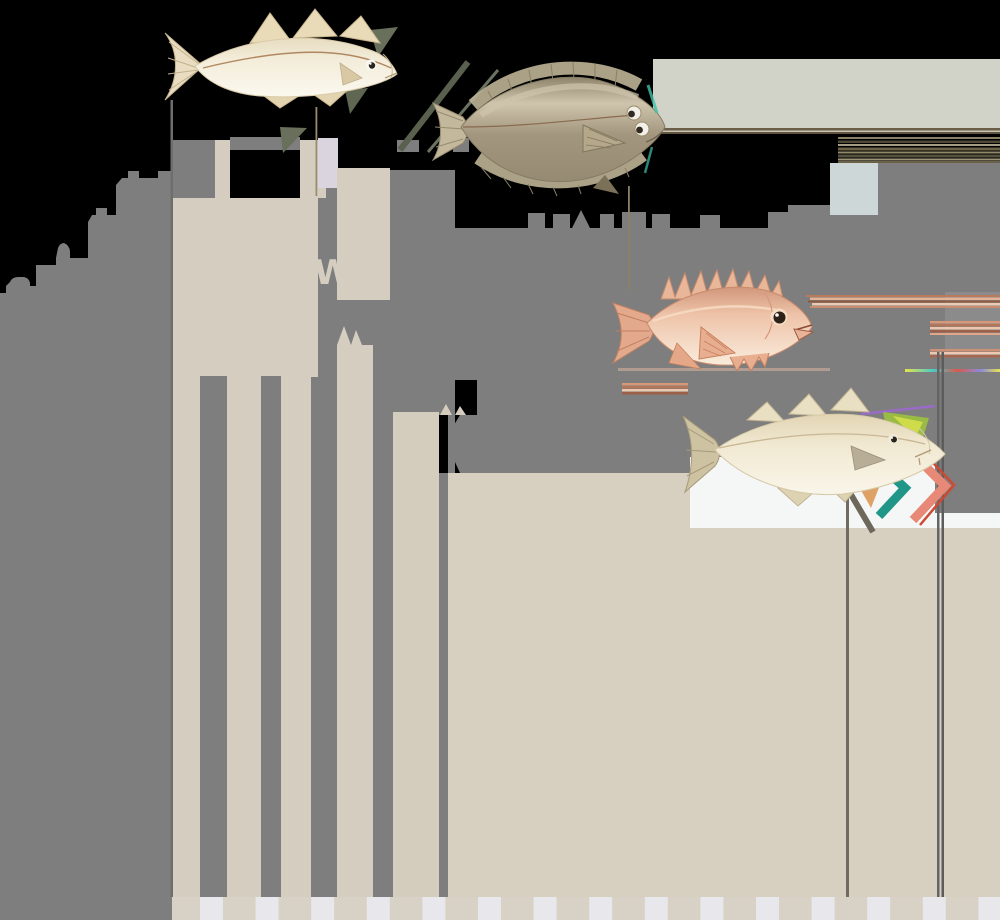  What do you see at coordinates (171, 498) in the screenshot?
I see `vertical-line-left` at bounding box center [171, 498].